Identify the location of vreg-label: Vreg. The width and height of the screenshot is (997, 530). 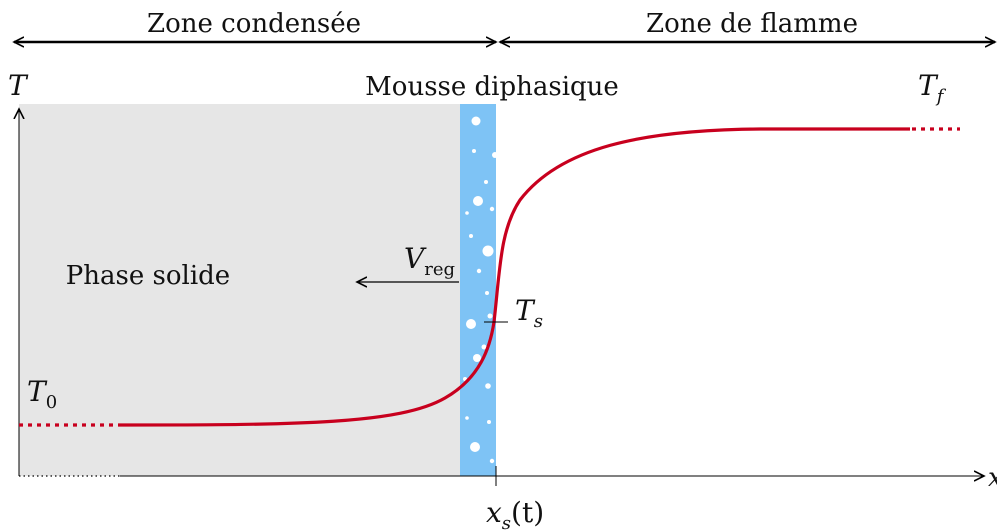
(429, 261).